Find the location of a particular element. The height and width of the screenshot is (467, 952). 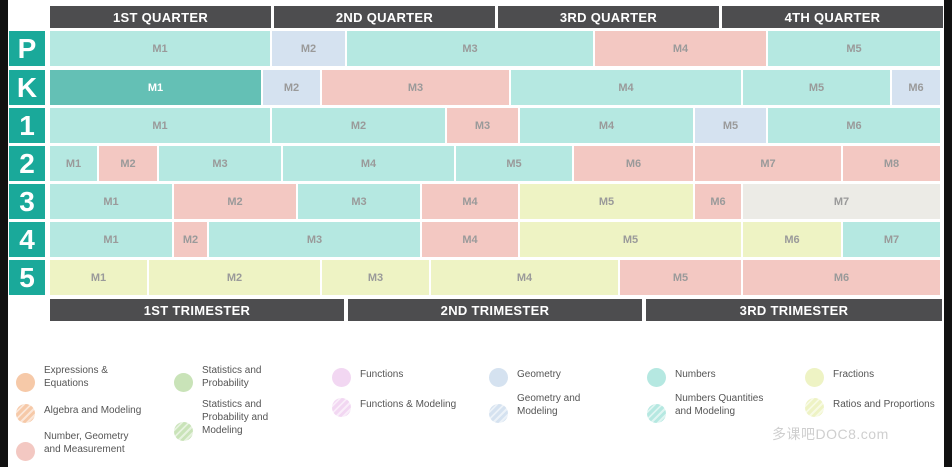

legend-item: Ratios and Proportions is located at coordinates (878, 407).